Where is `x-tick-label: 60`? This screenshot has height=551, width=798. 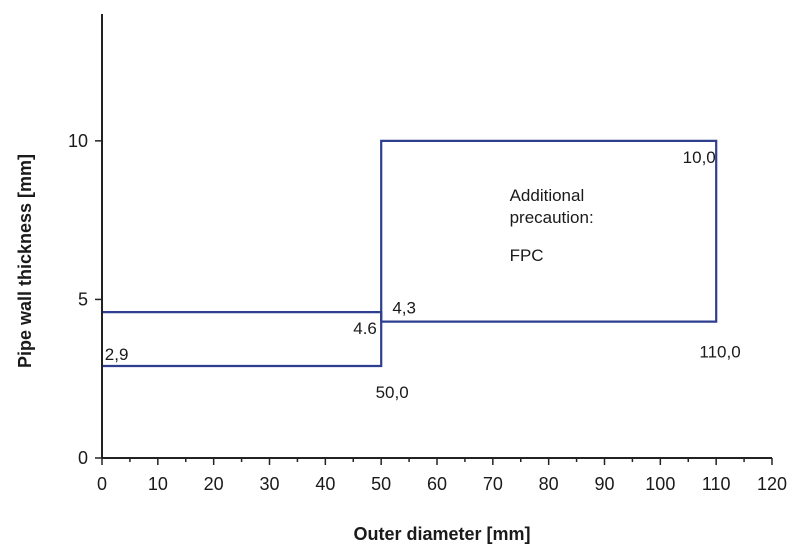 x-tick-label: 60 is located at coordinates (437, 484).